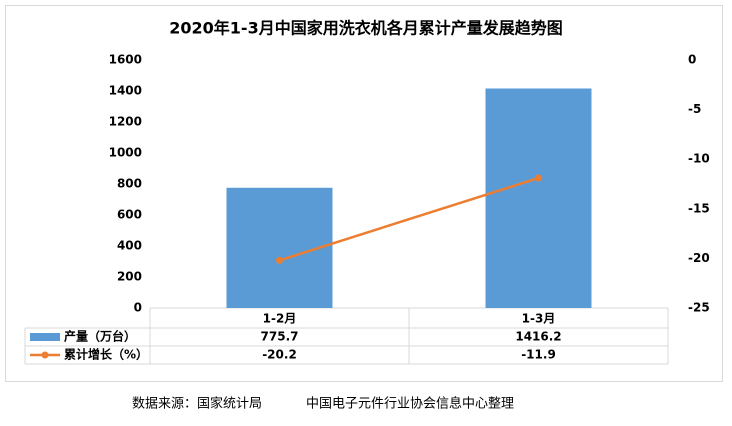 The image size is (732, 426). Describe the element at coordinates (125, 122) in the screenshot. I see `y-tick-label: 1200` at that location.